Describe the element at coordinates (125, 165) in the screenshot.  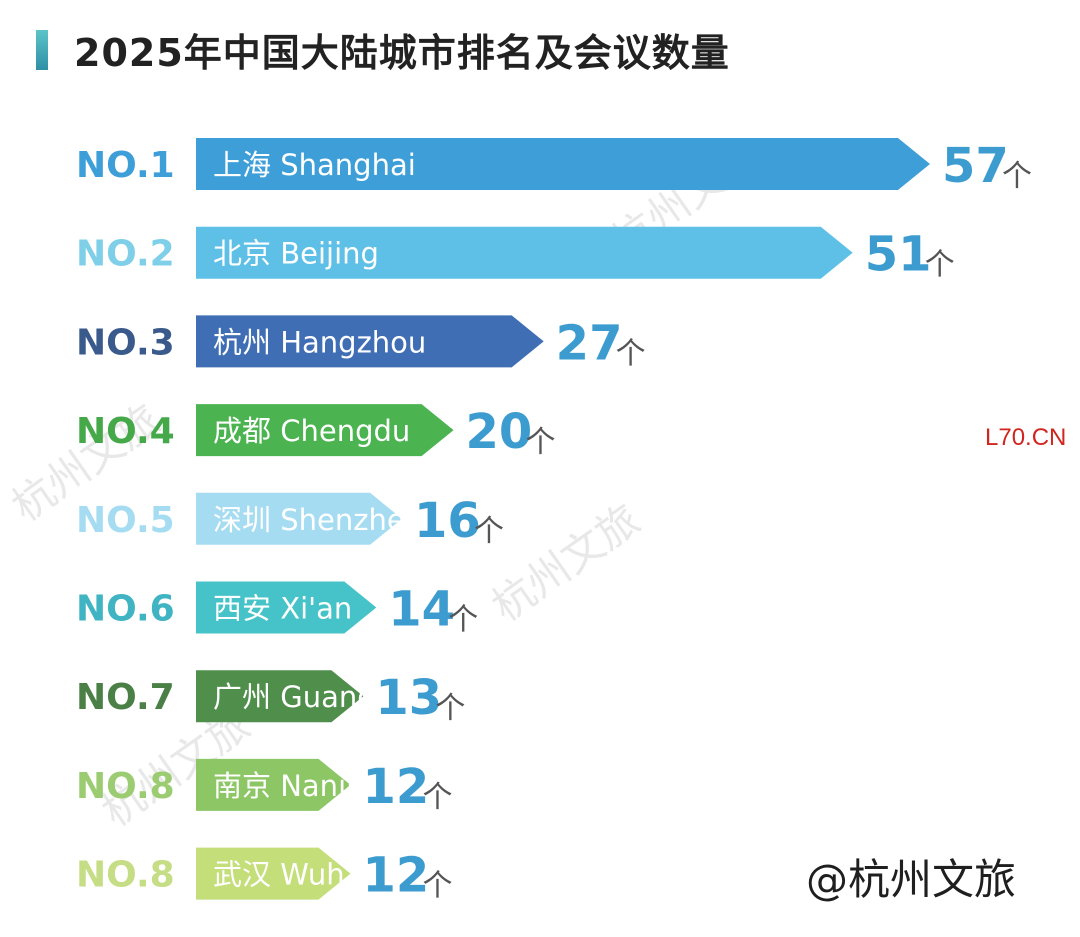
I see `rank-label: NO.1` at that location.